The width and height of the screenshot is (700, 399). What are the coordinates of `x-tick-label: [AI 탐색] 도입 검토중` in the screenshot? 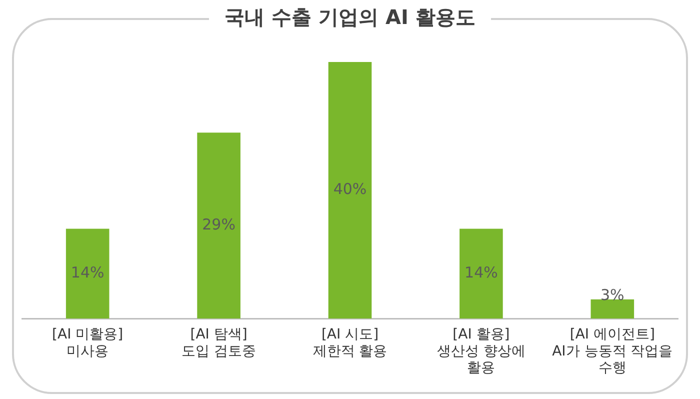 It's located at (219, 343).